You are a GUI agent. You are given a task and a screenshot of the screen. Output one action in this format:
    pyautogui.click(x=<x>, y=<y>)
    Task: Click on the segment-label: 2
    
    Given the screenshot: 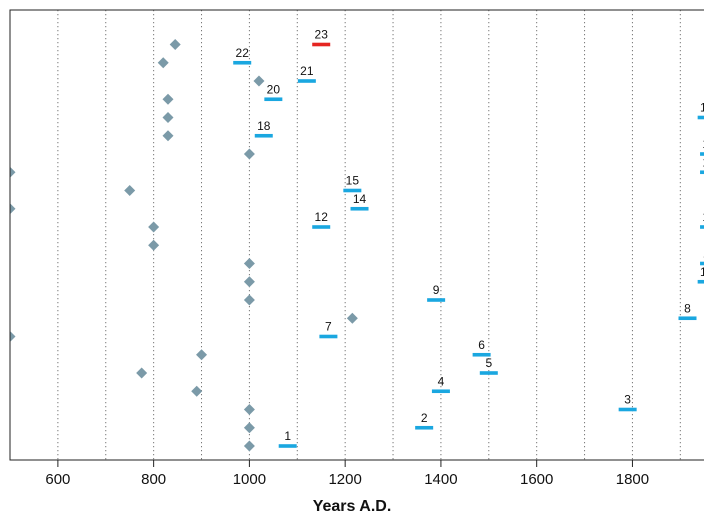 What is the action you would take?
    pyautogui.click(x=424, y=418)
    